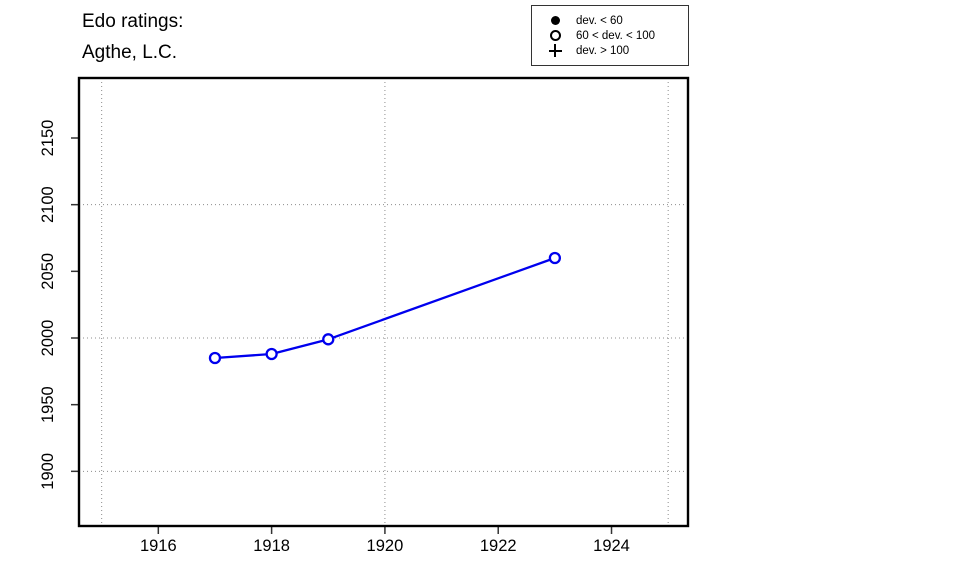 The image size is (960, 576). I want to click on legend-label: 60 < dev. < 100, so click(616, 35).